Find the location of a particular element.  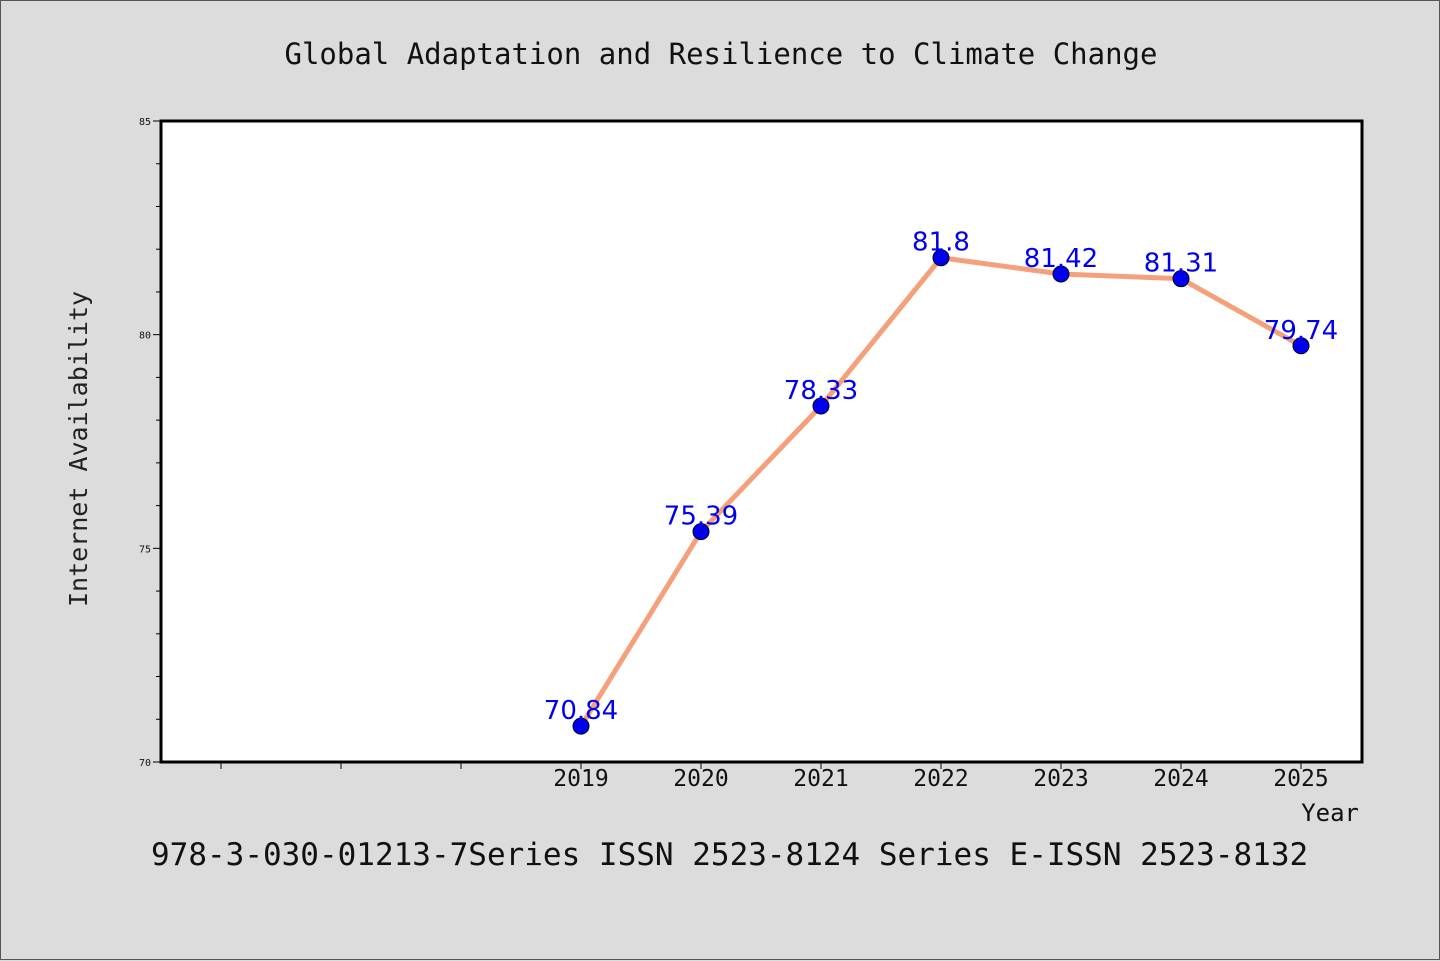

data-label: 70.84 is located at coordinates (581, 711).